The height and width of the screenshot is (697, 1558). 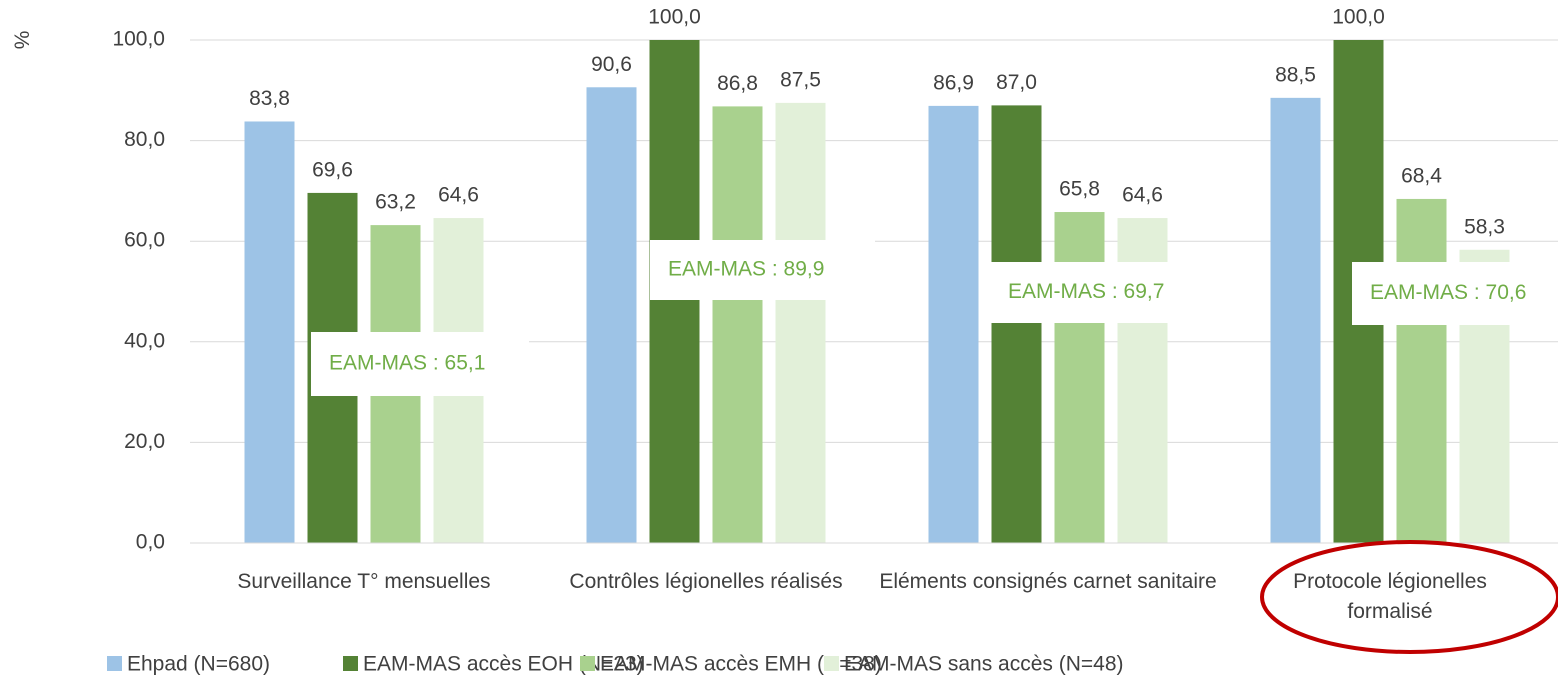 I want to click on y-tick-label: 60,0, so click(x=144, y=240).